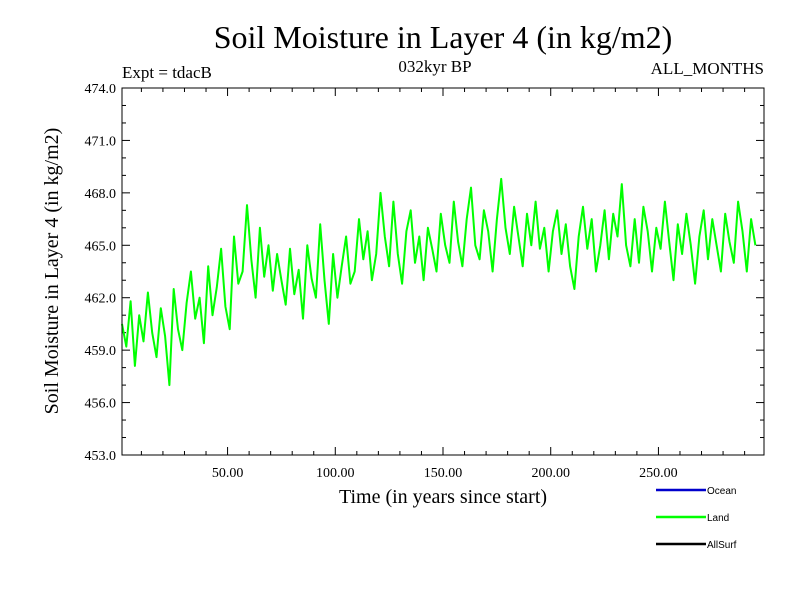 The height and width of the screenshot is (600, 800). I want to click on y-tick-label: 468.0, so click(101, 194).